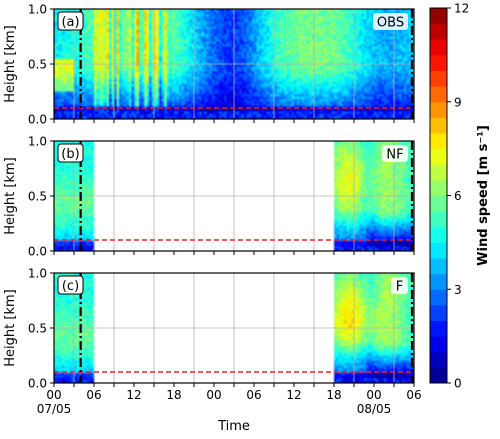  I want to click on panel-tag: NF, so click(395, 154).